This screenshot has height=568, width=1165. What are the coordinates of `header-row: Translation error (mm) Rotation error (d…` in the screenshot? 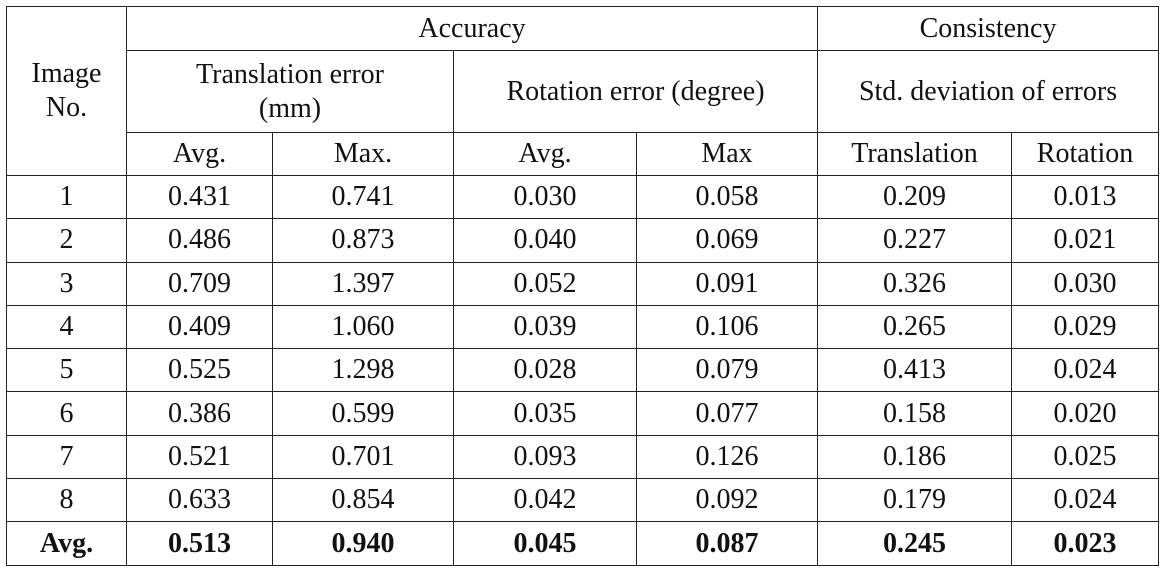 It's located at (583, 91).